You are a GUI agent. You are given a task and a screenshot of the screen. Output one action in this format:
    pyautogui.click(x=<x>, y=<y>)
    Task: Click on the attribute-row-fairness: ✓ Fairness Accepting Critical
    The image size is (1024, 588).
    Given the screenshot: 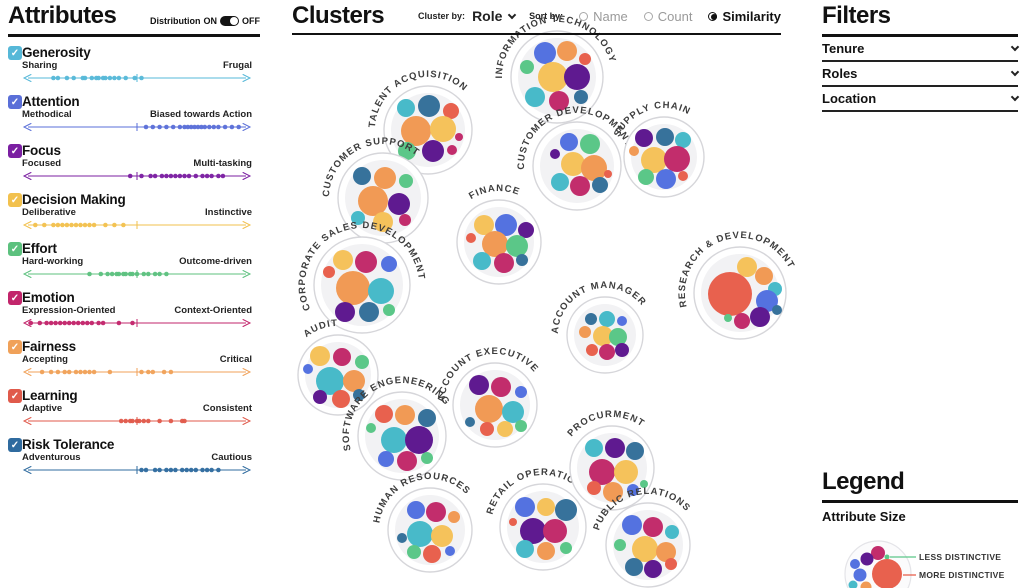 What is the action you would take?
    pyautogui.click(x=134, y=360)
    